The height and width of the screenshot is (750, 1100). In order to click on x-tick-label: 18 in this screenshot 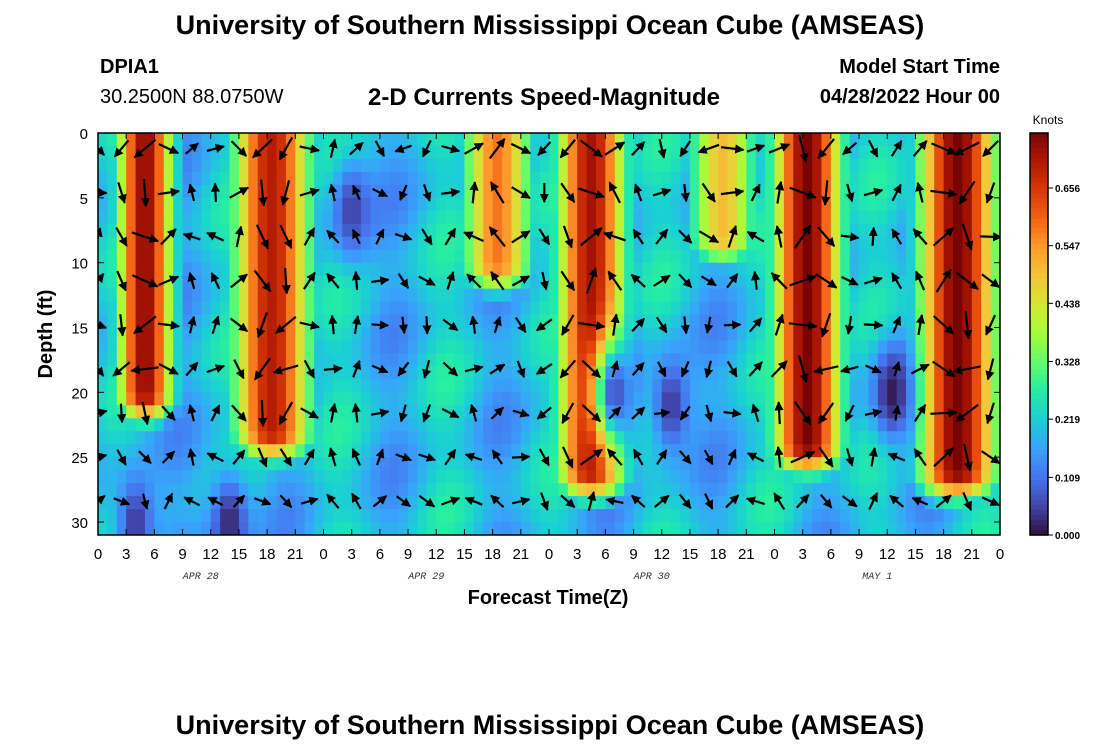, I will do `click(267, 554)`.